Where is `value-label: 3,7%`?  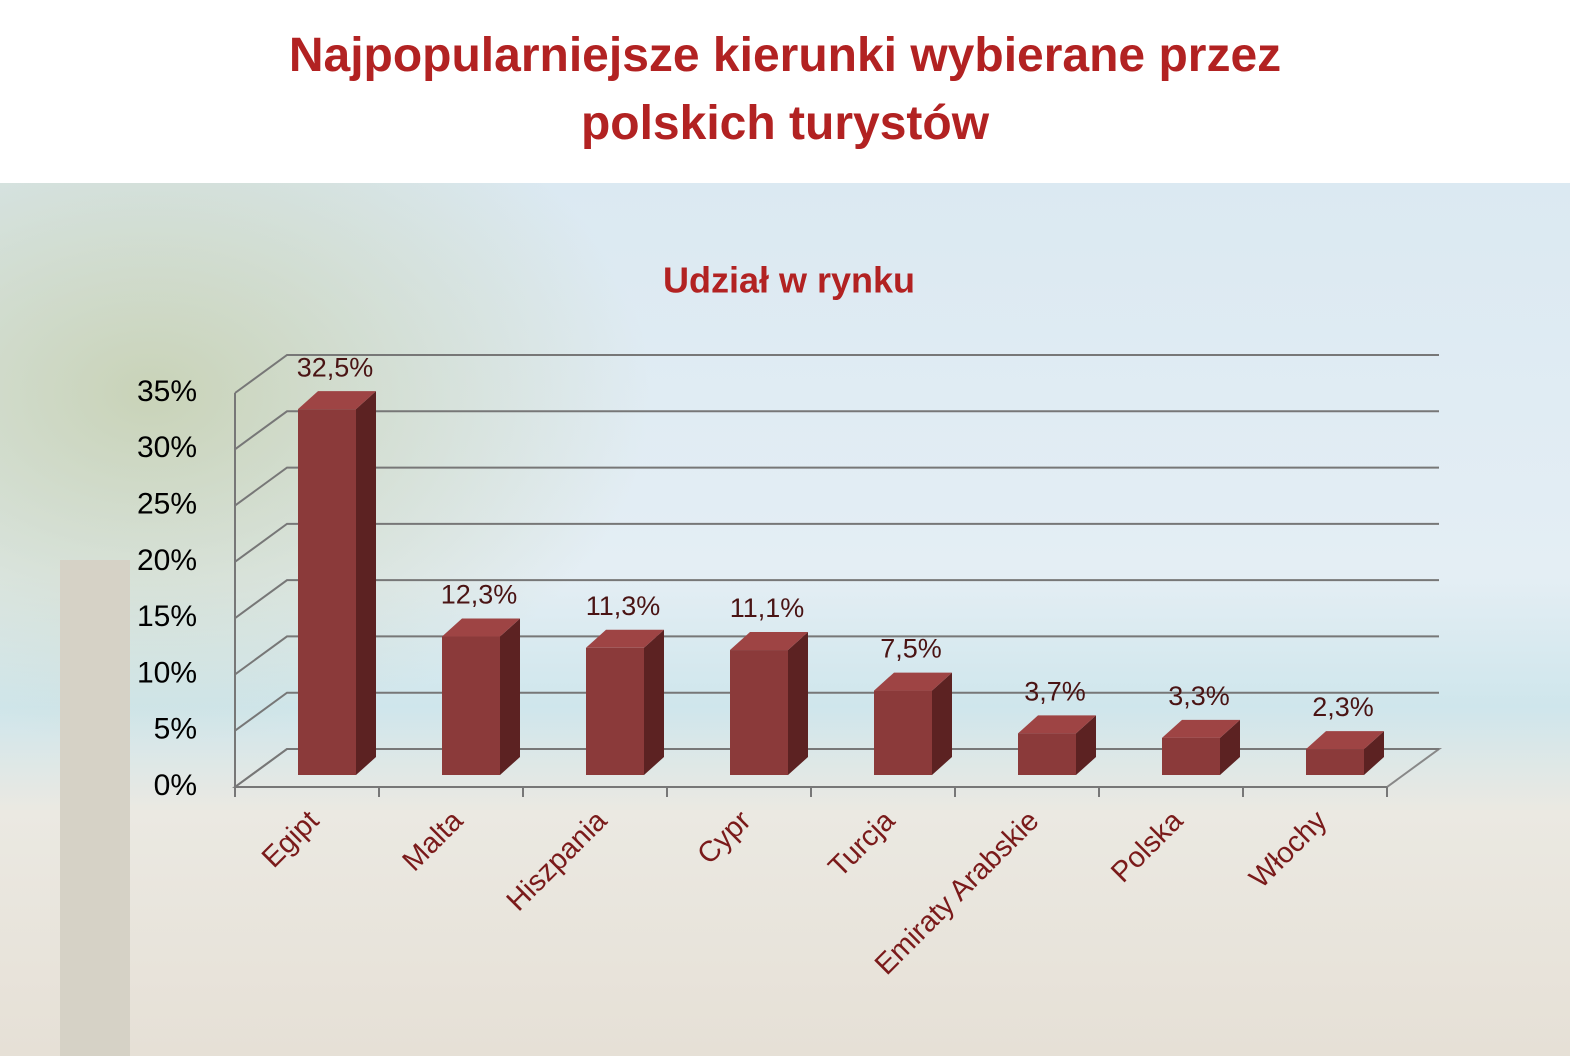 value-label: 3,7% is located at coordinates (1055, 691).